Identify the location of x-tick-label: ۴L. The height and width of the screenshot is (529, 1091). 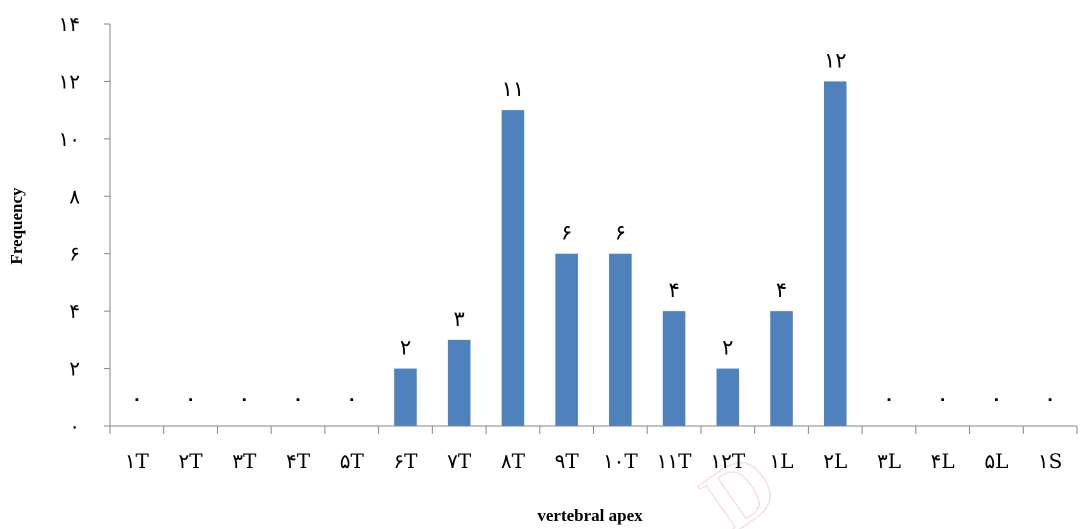
(943, 461).